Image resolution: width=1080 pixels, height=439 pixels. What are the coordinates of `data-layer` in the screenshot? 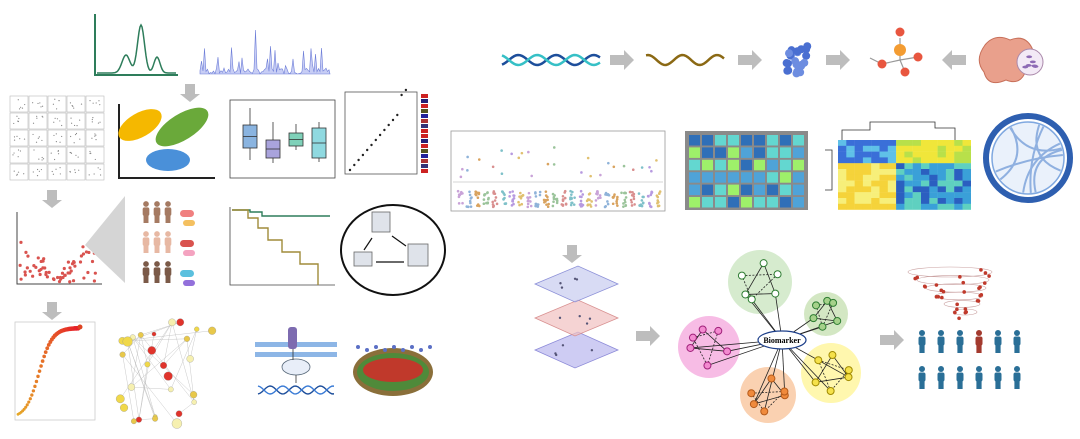 It's located at (576, 284).